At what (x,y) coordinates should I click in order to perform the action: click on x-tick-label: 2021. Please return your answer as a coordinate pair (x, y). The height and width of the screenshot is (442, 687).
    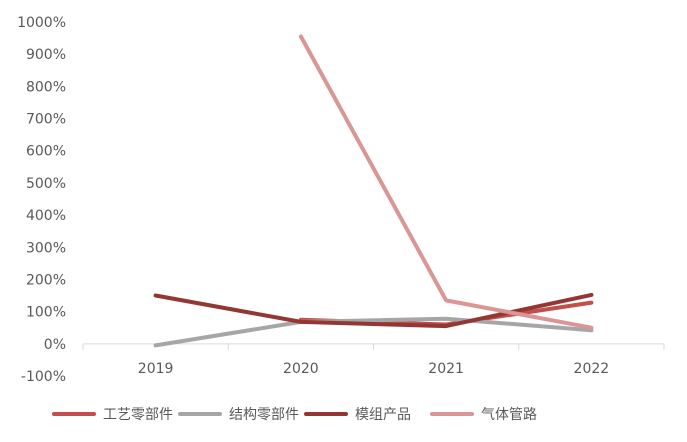
    Looking at the image, I should click on (446, 369).